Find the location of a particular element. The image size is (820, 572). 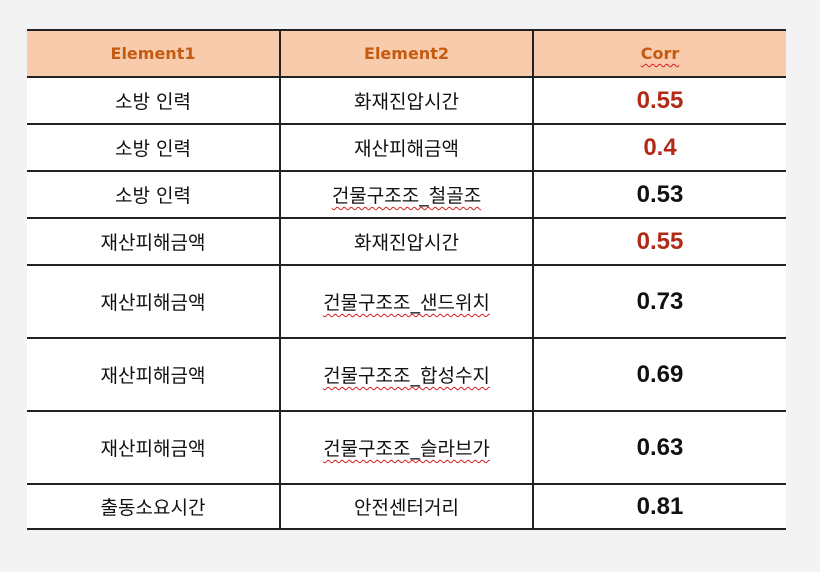

cell-corr: 0.69 is located at coordinates (659, 375).